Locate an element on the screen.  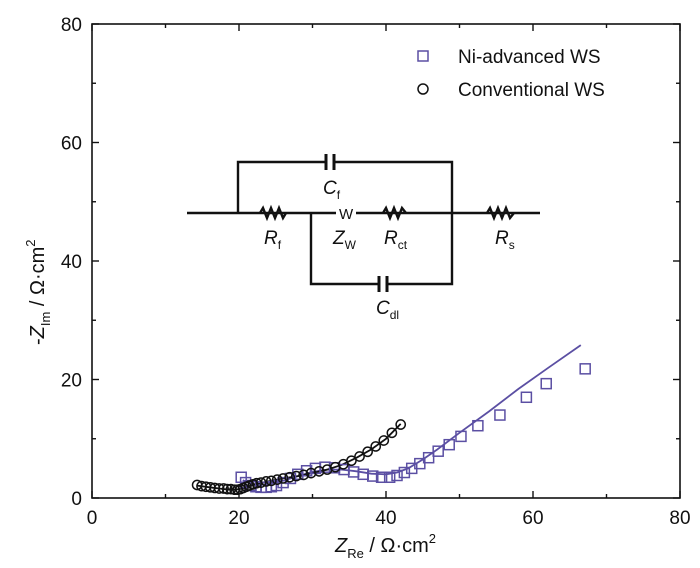
label-cf: Cf is located at coordinates (332, 190).